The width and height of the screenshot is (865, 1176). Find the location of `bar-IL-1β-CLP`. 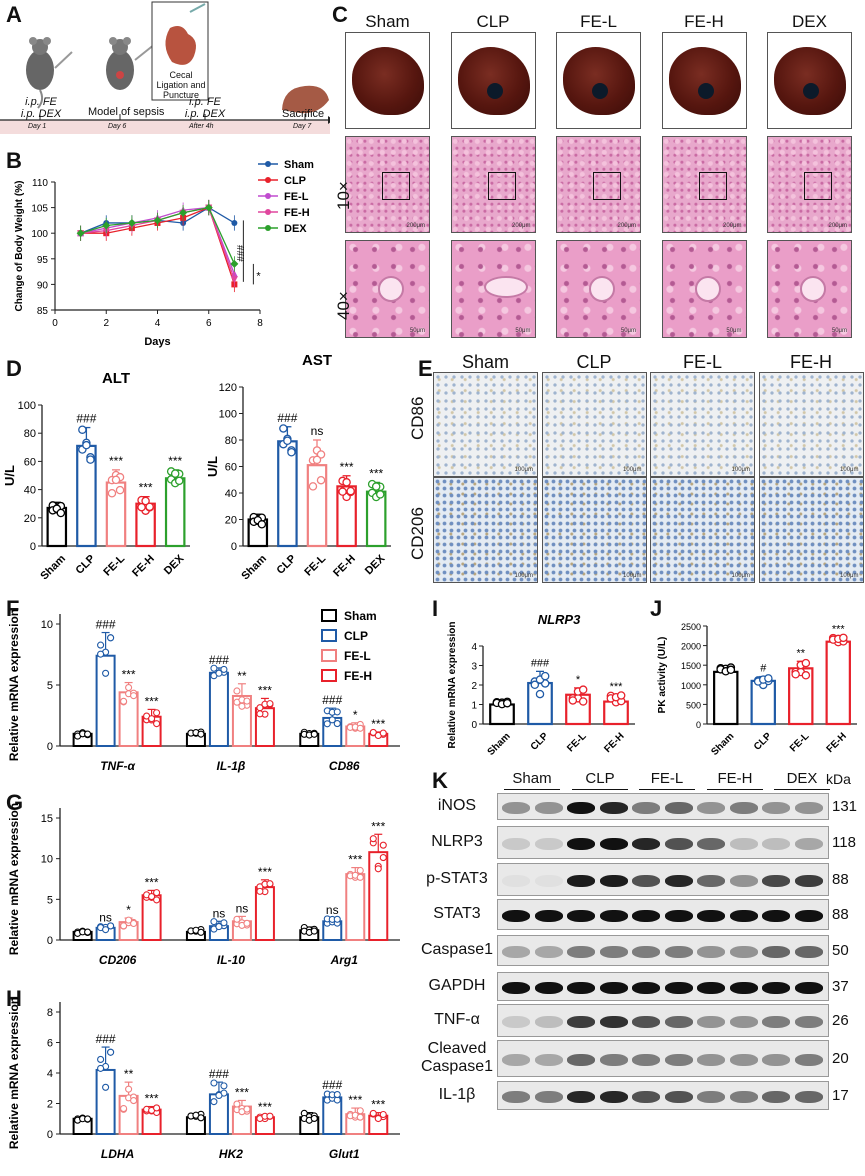

bar-IL-1β-CLP is located at coordinates (218, 709).